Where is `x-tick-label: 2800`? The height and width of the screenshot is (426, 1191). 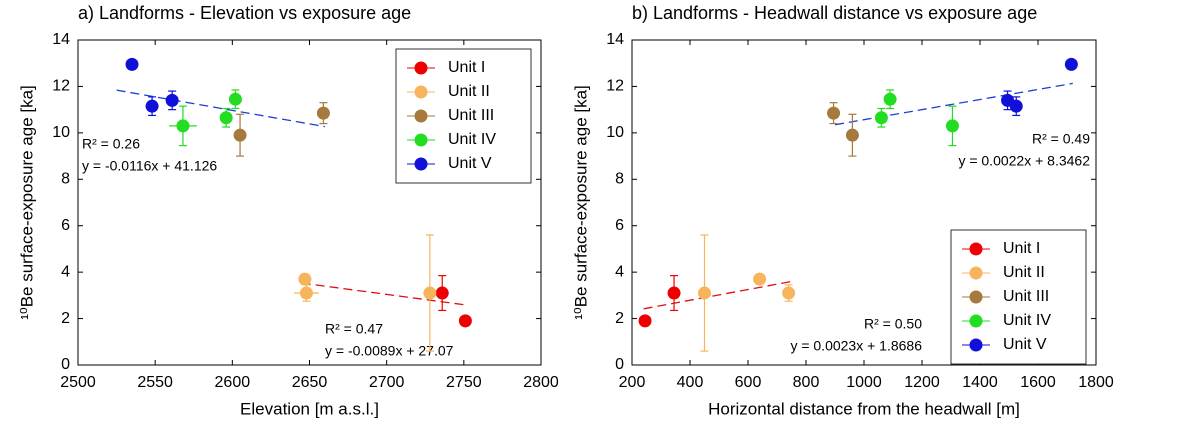 x-tick-label: 2800 is located at coordinates (541, 382).